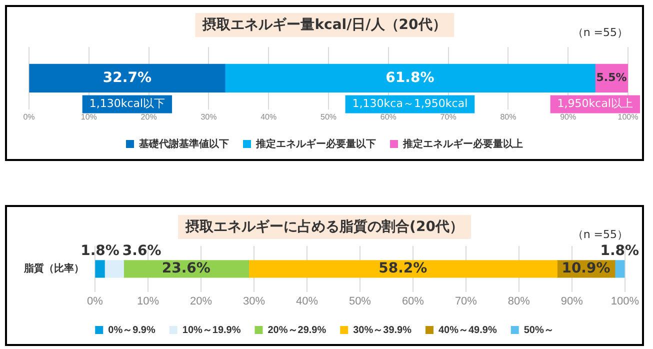 This screenshot has height=349, width=653. What do you see at coordinates (462, 144) in the screenshot?
I see `legend-label: 推定エネルギー必要量以上` at bounding box center [462, 144].